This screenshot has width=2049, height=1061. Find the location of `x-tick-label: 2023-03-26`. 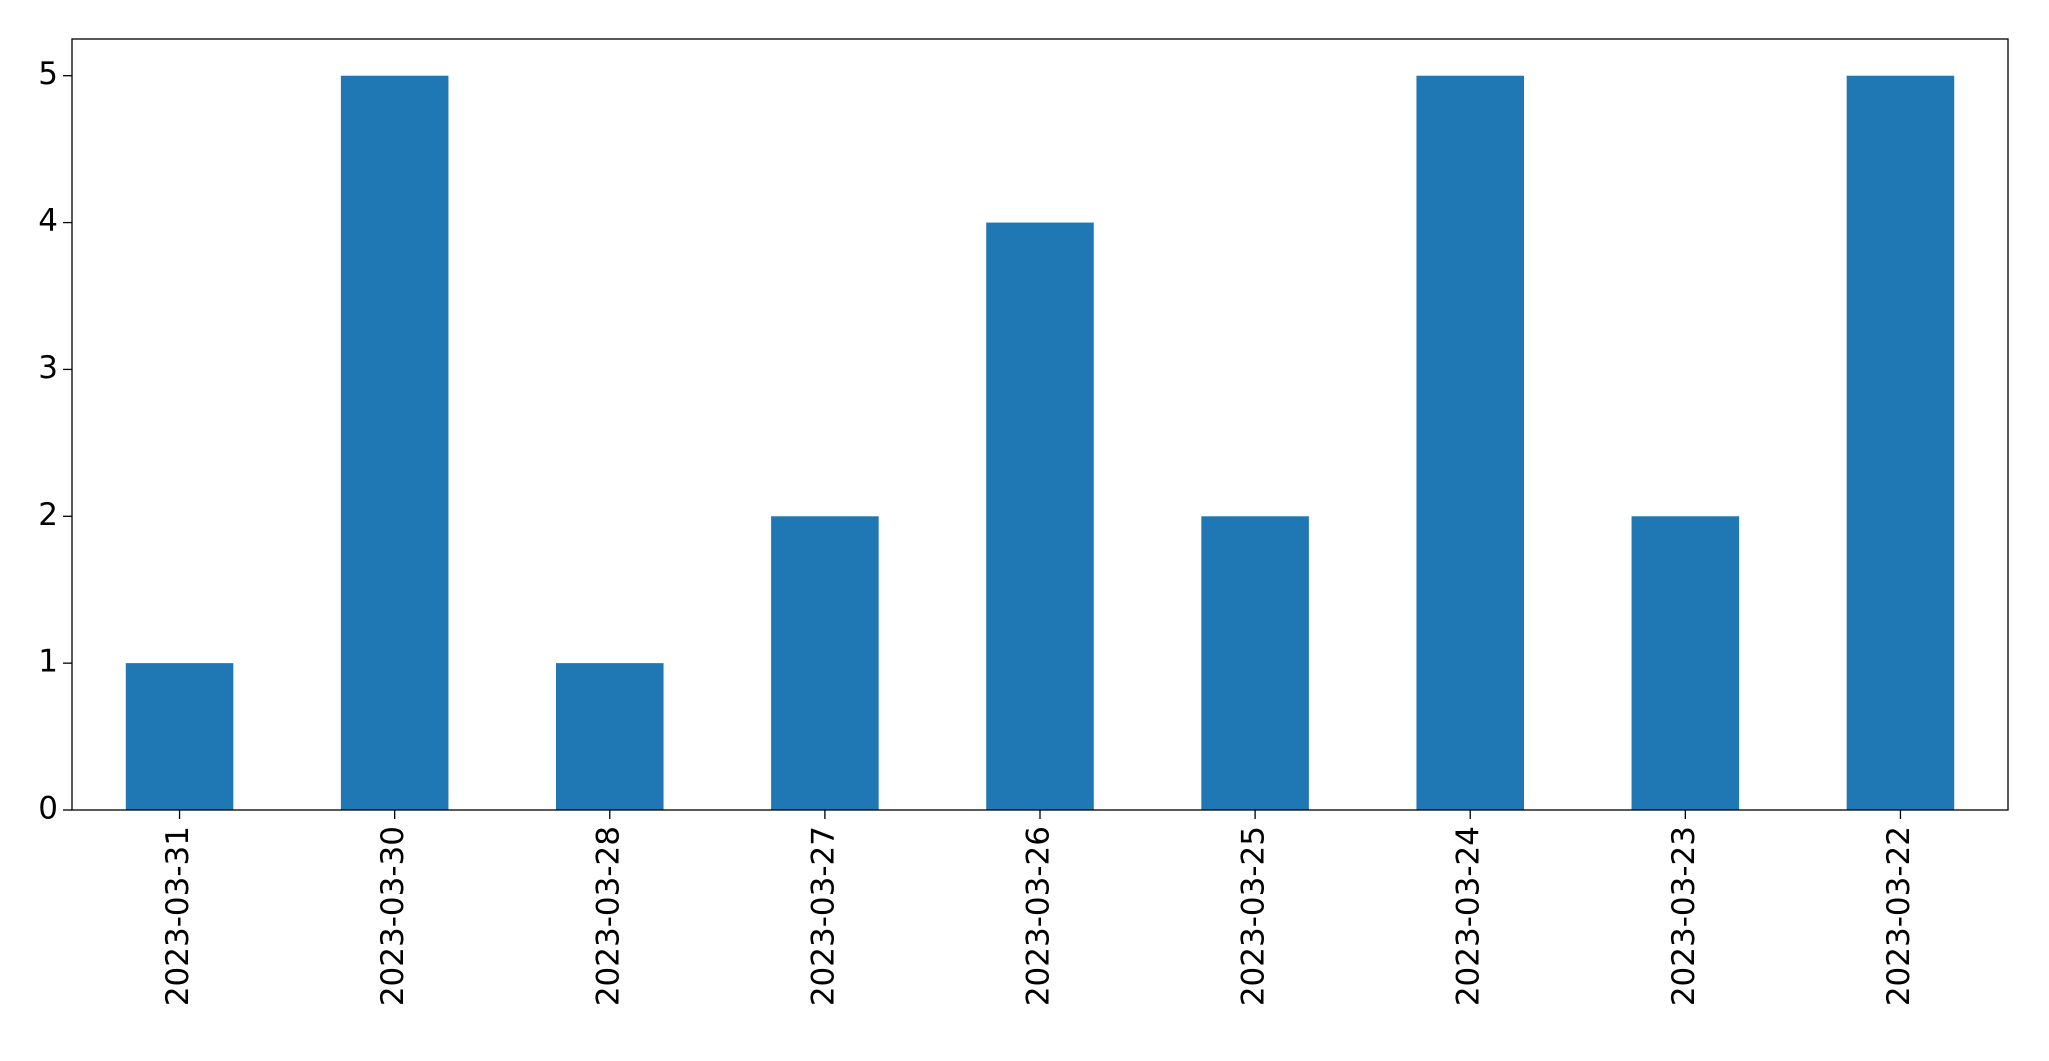

x-tick-label: 2023-03-26 is located at coordinates (1039, 916).